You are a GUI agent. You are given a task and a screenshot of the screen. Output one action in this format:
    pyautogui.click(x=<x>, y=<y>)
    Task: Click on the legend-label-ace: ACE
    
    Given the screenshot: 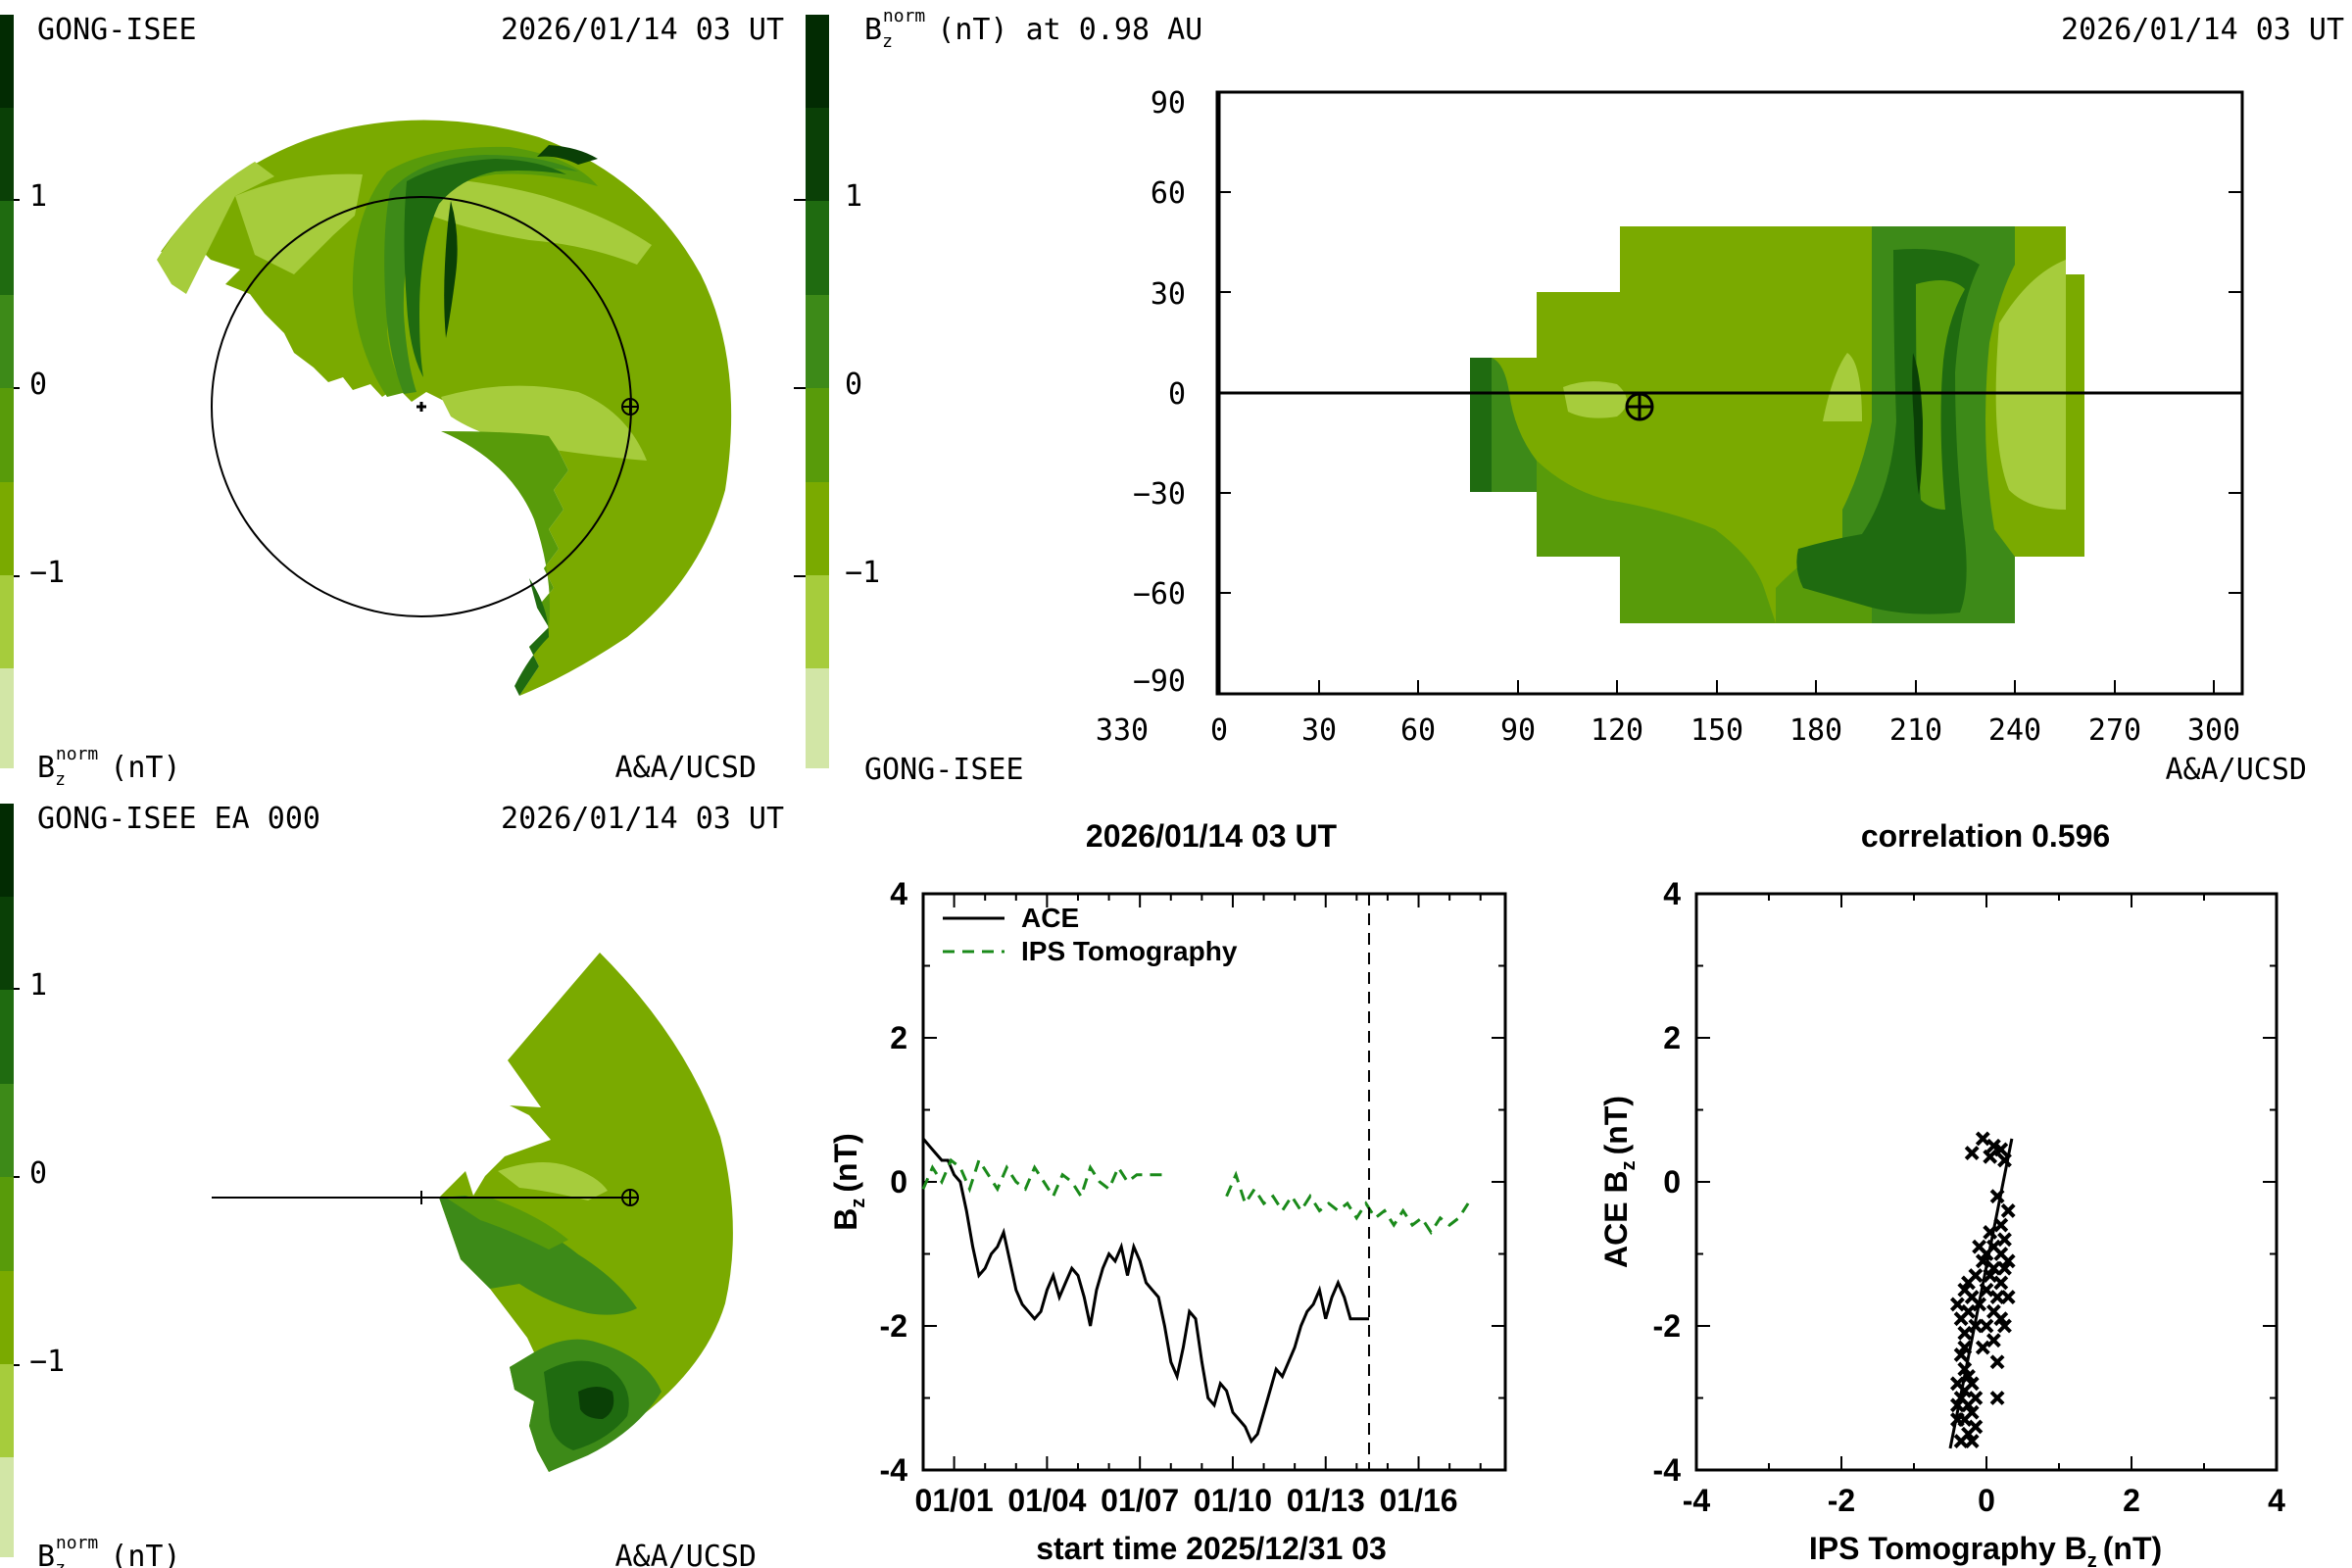 What is the action you would take?
    pyautogui.click(x=1050, y=918)
    